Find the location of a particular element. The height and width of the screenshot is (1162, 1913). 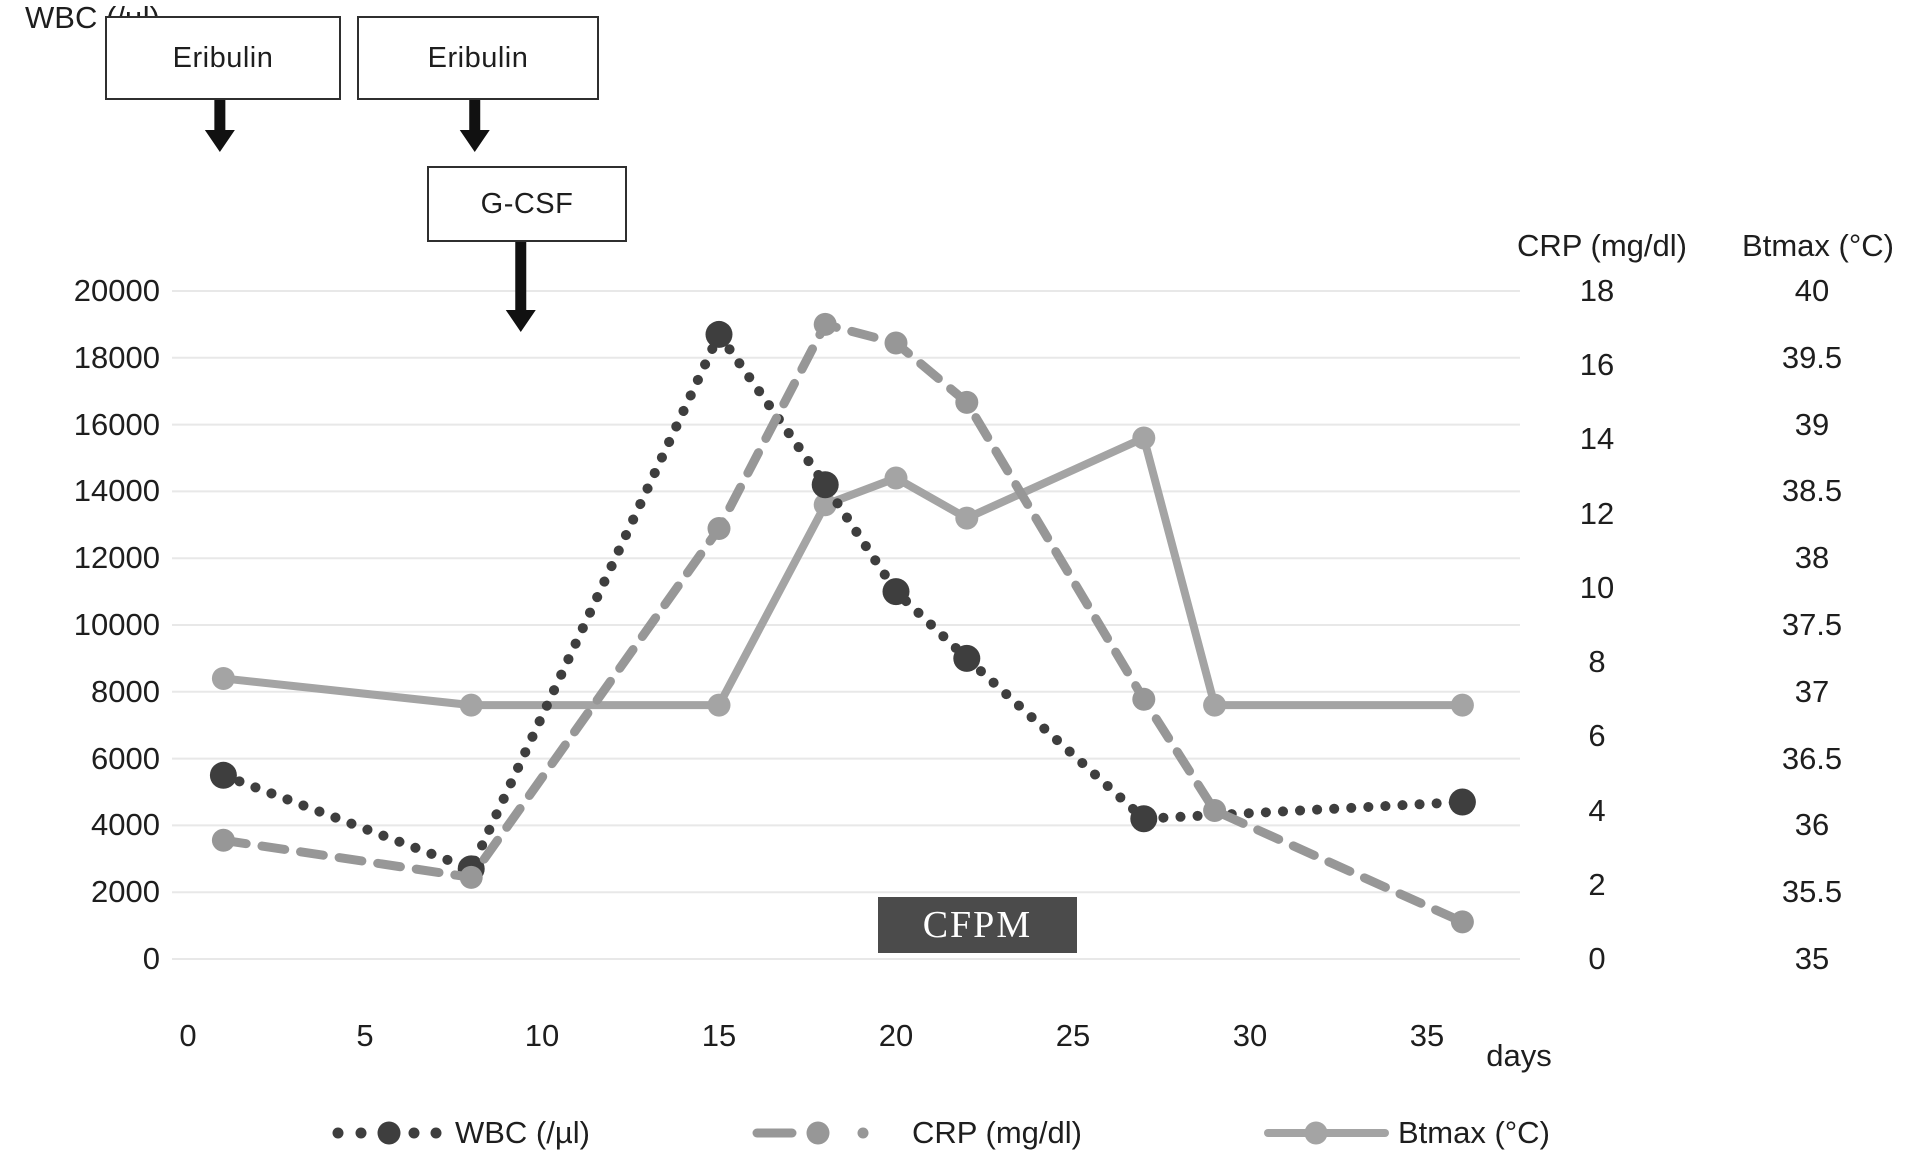

crp-tick-label: 14 is located at coordinates (1597, 439).